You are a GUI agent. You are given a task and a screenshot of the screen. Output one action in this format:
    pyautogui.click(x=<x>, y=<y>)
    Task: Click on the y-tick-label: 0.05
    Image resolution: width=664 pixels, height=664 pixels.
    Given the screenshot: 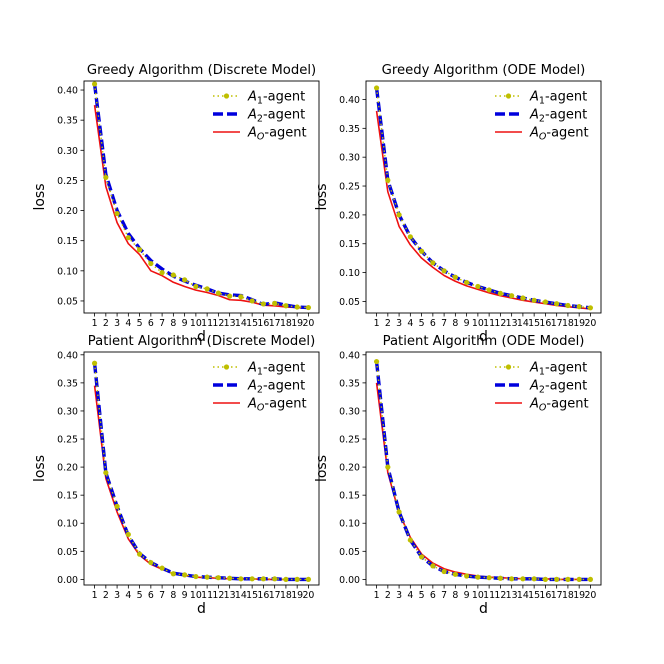 What is the action you would take?
    pyautogui.click(x=67, y=301)
    